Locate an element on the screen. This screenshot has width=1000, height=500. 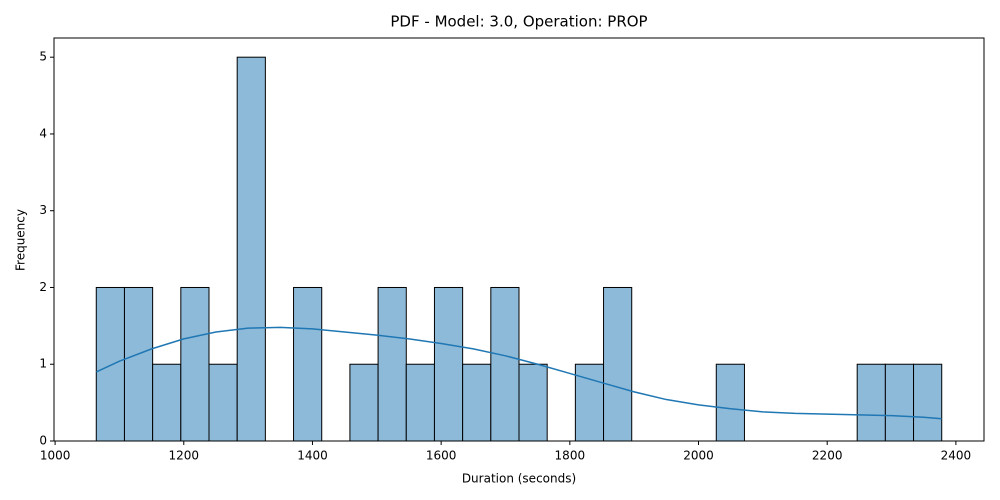
chart-title: PDF - Model: 3.0, Operation: PROP is located at coordinates (518, 22).